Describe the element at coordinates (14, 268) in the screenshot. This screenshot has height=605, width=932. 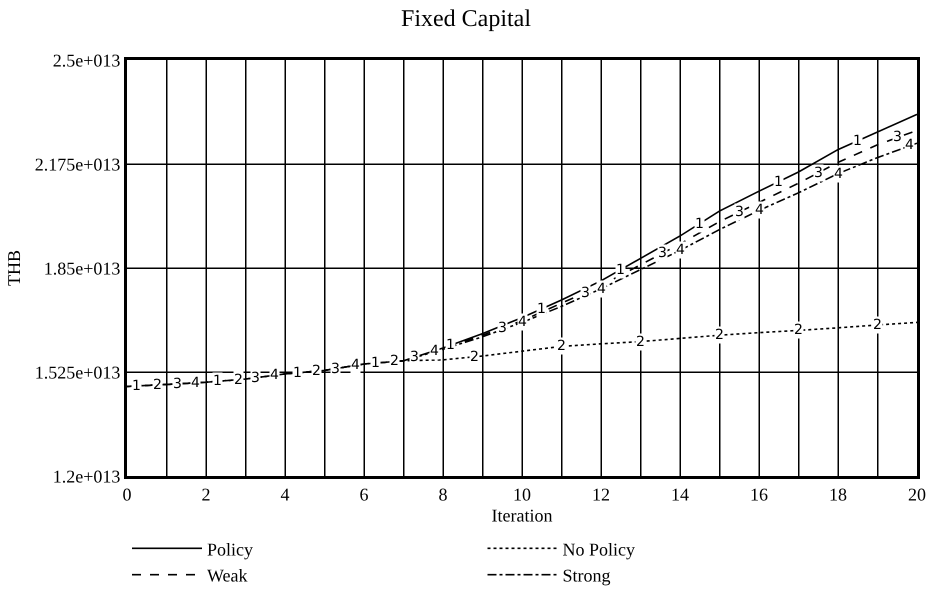
I see `y-axis-title: THB` at that location.